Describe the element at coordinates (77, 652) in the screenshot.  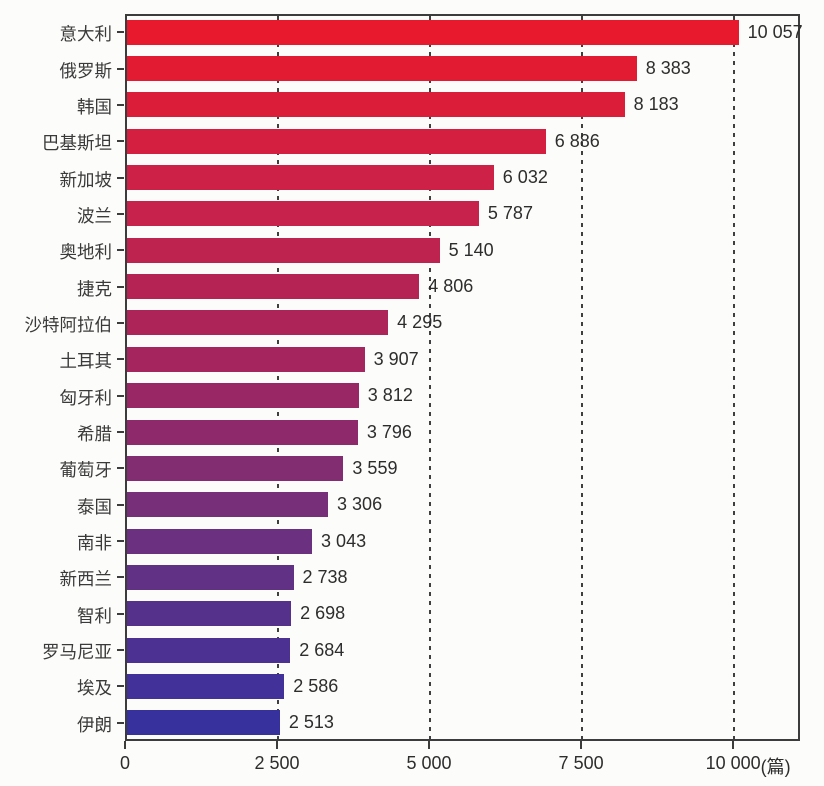
I see `category-label: 罗马尼亚` at that location.